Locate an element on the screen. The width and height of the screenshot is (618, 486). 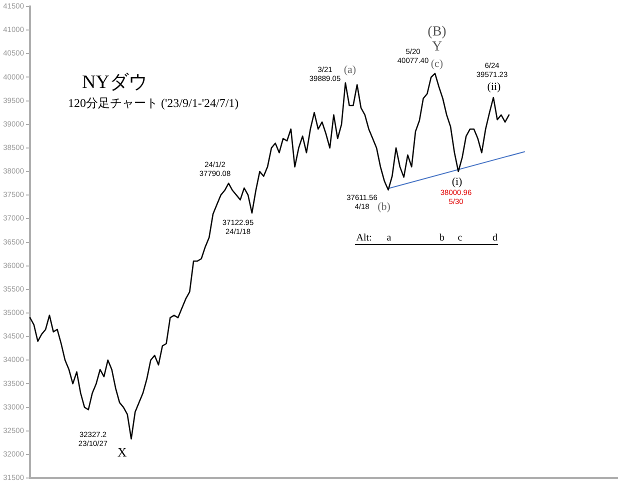
annotation: Y is located at coordinates (437, 47).